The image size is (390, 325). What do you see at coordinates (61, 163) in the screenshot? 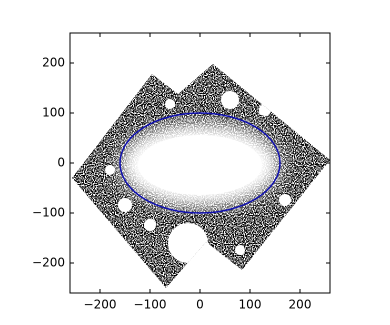
I see `y-tick-label: 0` at bounding box center [61, 163].